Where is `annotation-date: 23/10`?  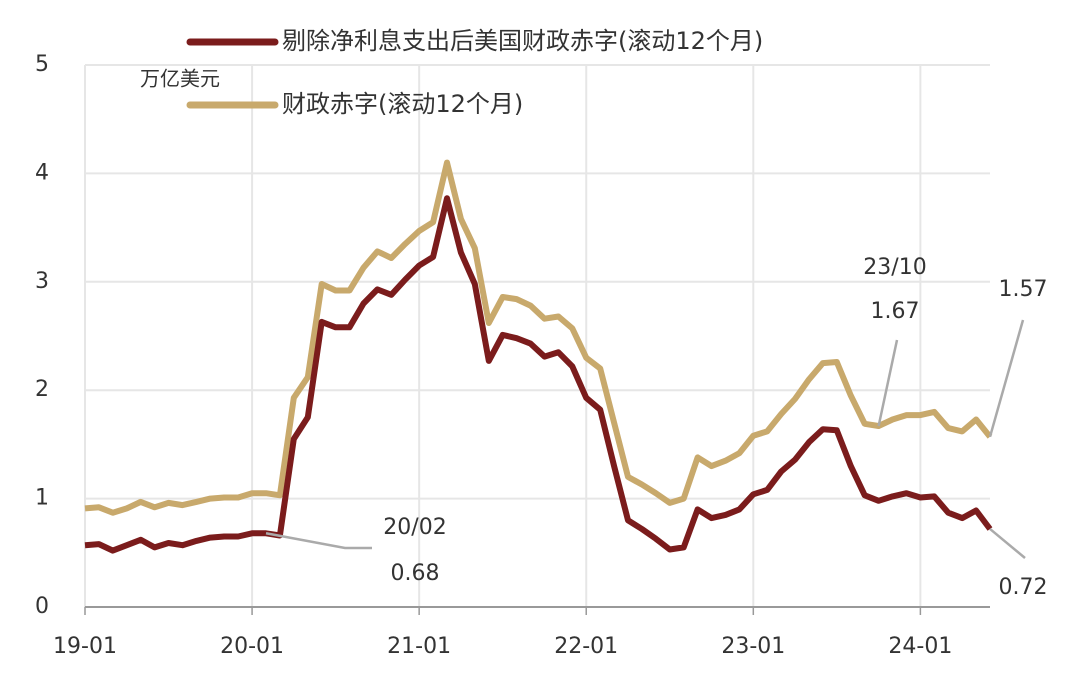 annotation-date: 23/10 is located at coordinates (894, 267).